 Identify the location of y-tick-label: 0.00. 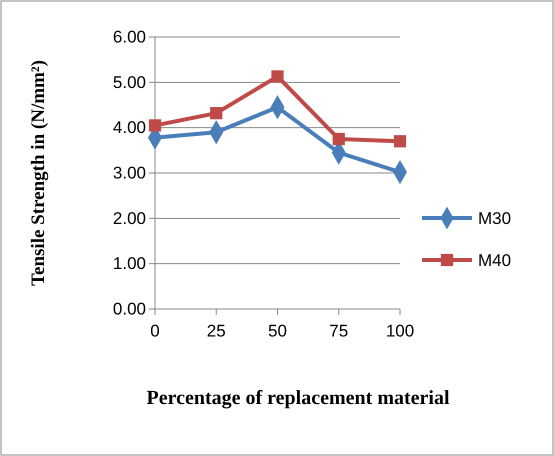
(129, 308).